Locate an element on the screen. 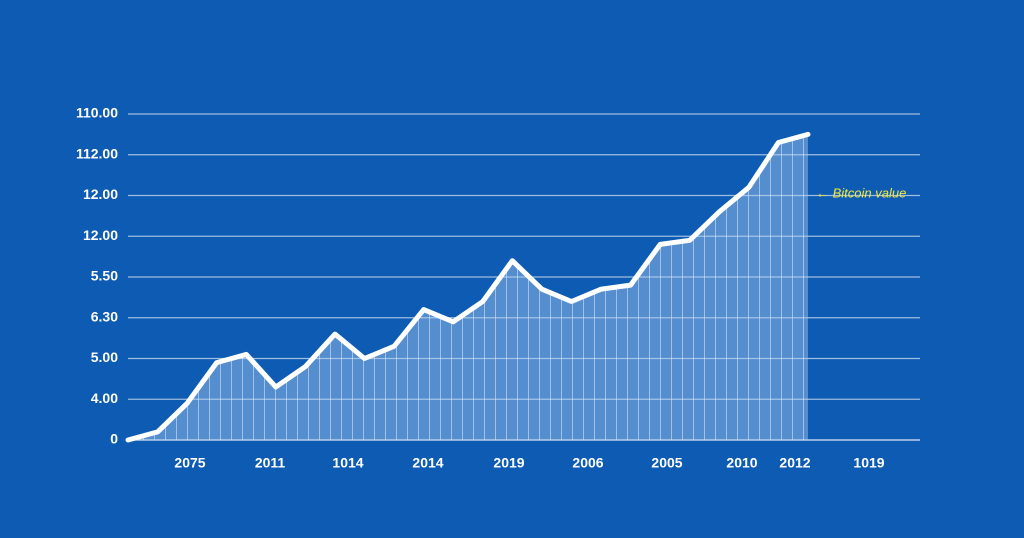 The image size is (1024, 538). x-tick-label: 2075 is located at coordinates (189, 463).